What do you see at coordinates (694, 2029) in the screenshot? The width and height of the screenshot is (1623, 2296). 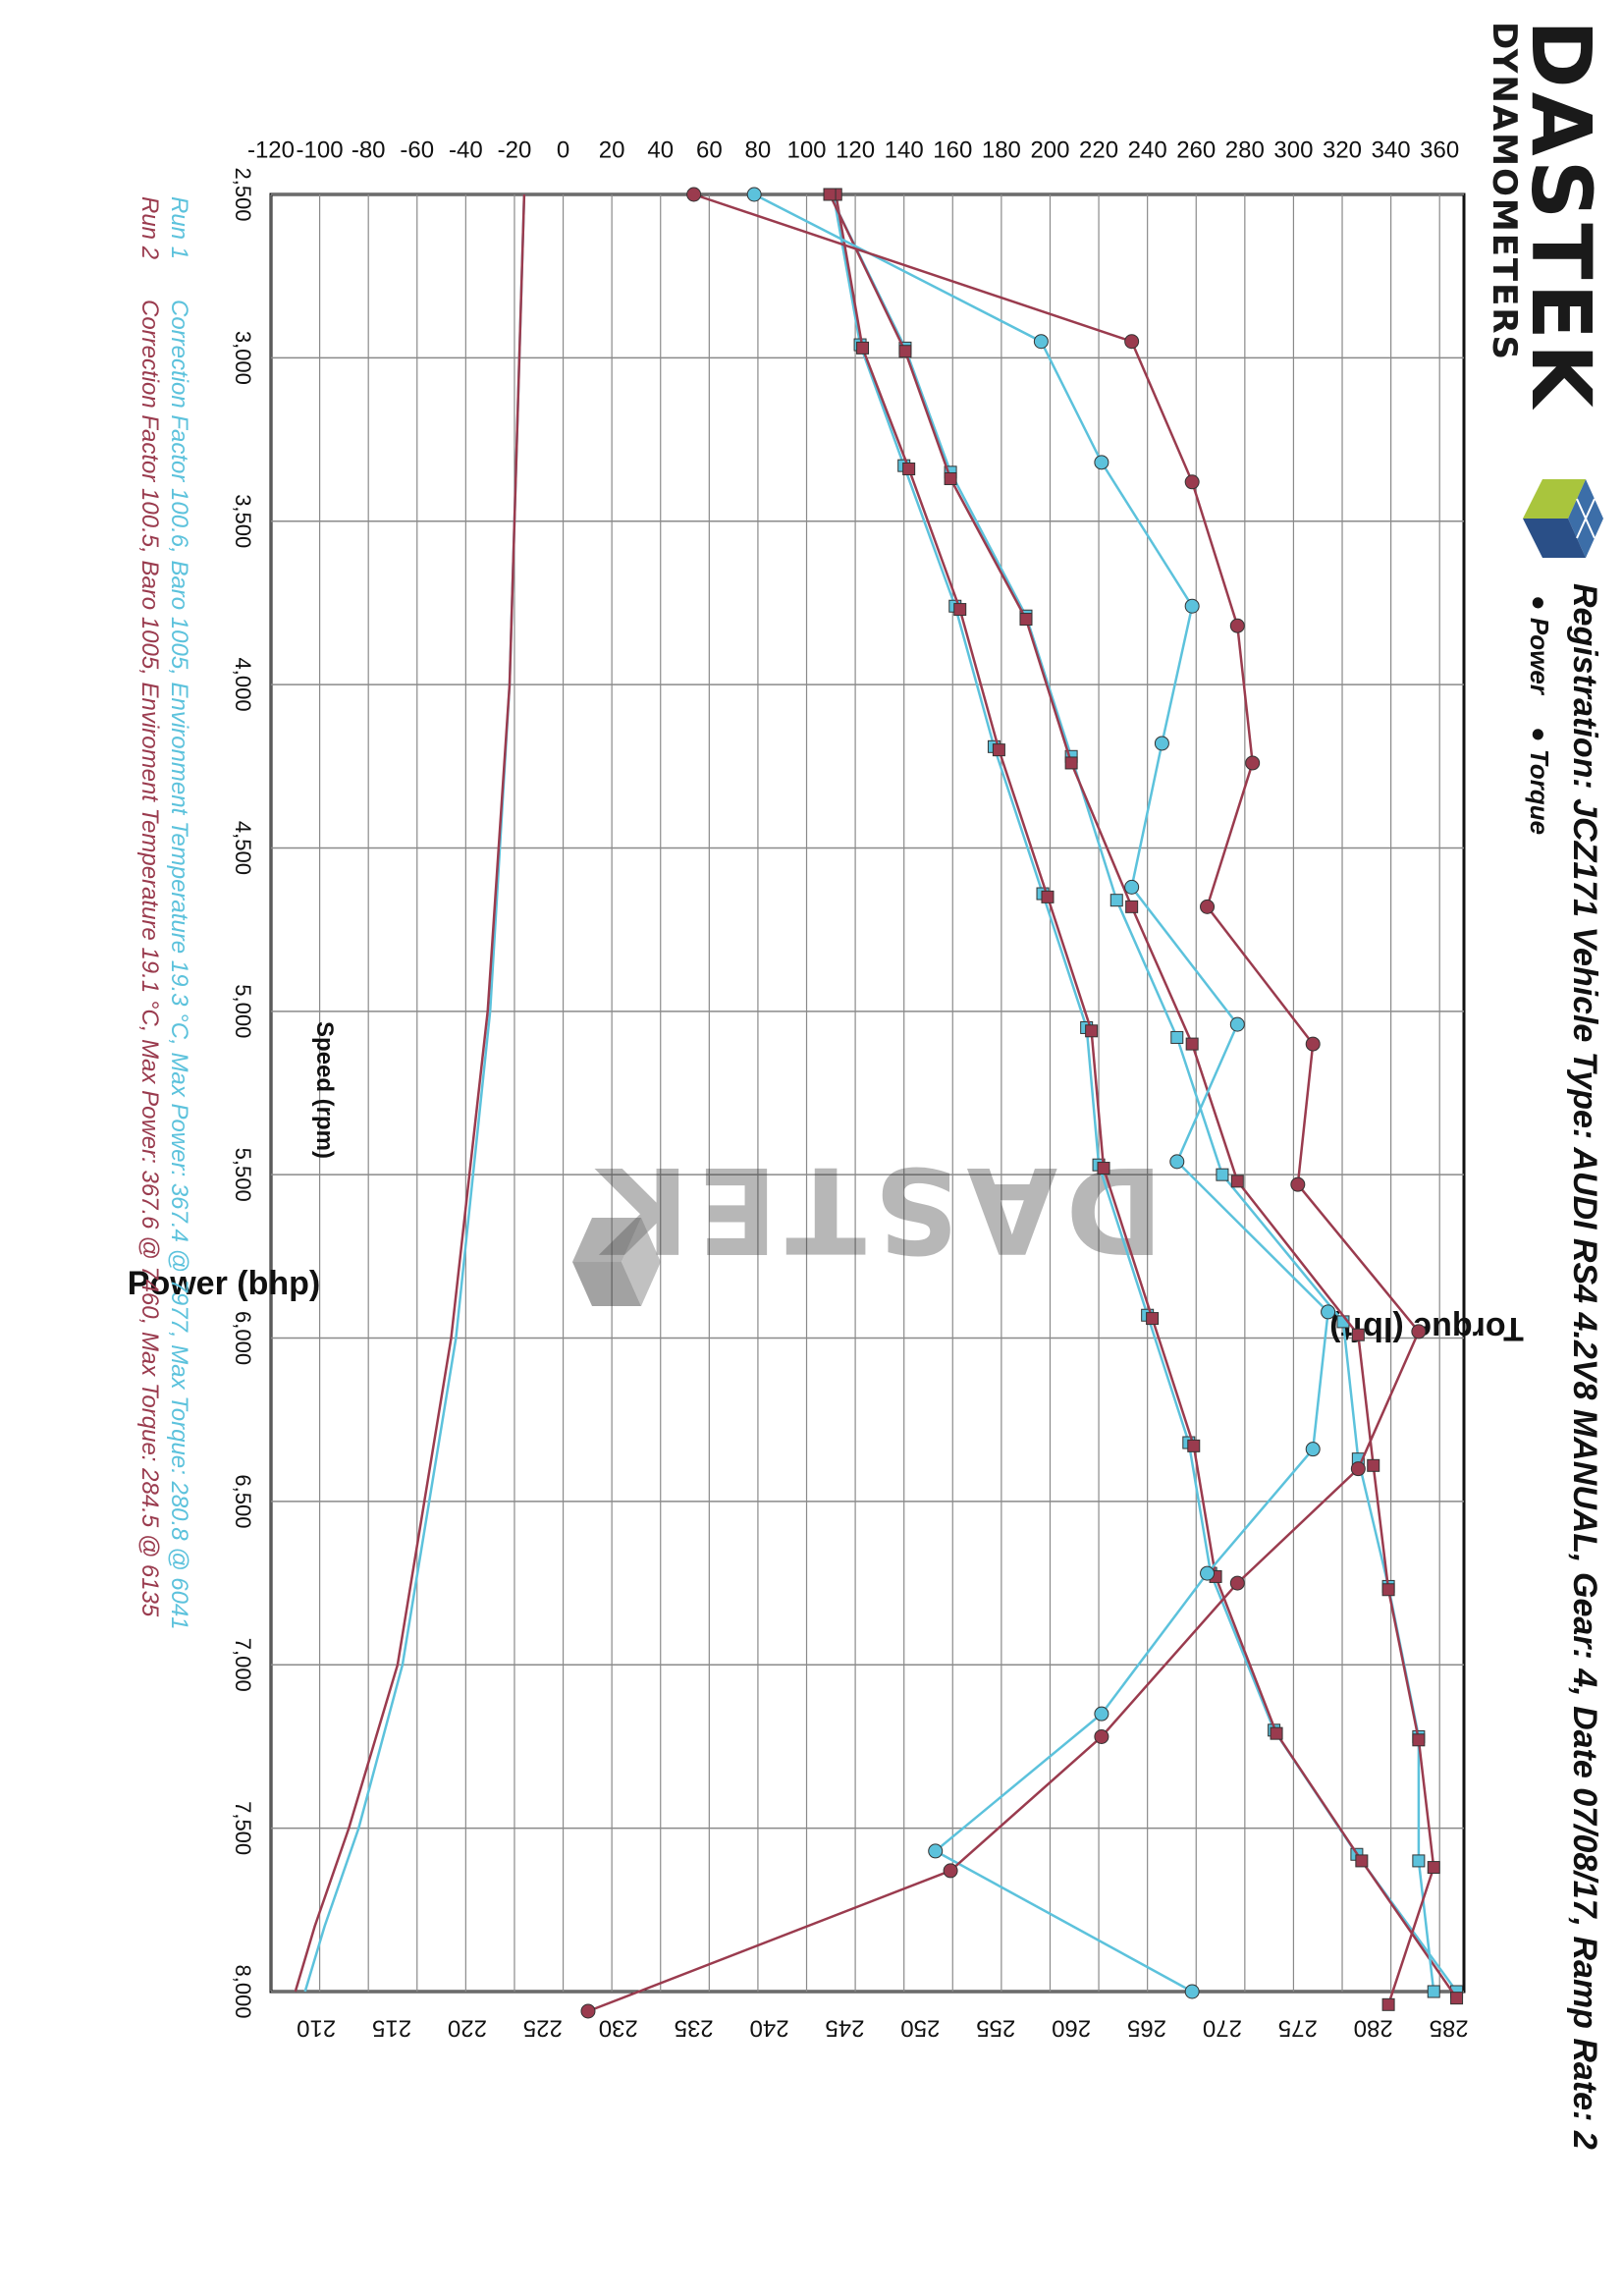 I see `torque-tick-label: 235` at bounding box center [694, 2029].